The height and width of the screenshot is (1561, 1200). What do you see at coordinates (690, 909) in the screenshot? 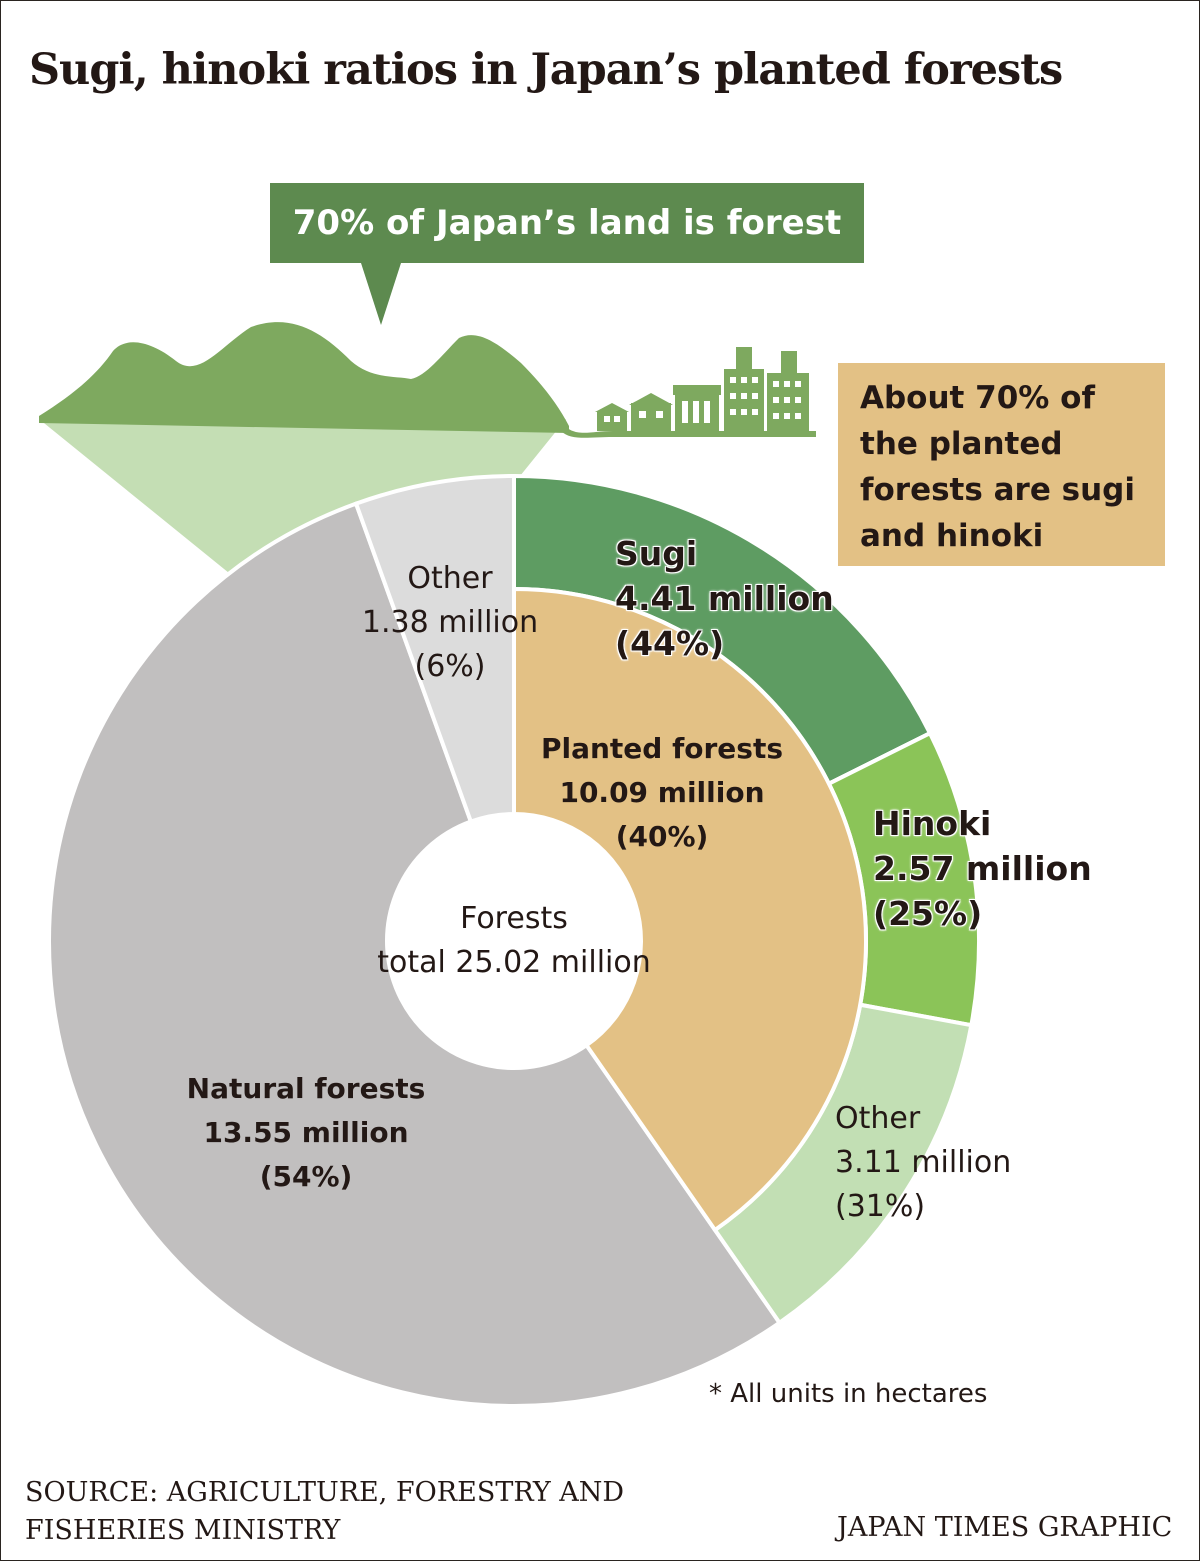
I see `planted-forests-slice` at bounding box center [690, 909].